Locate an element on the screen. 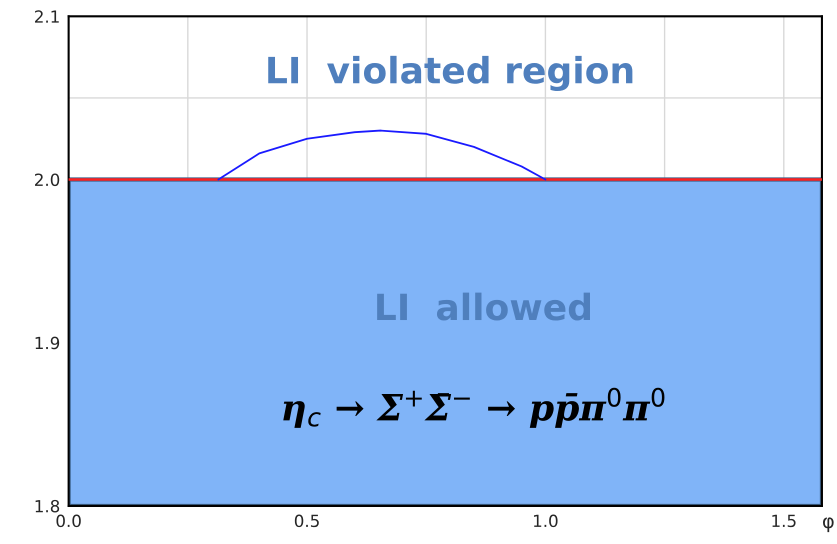  text: η$_{c}$ → Σ$^{+}$Σ̄$^{−}$ → pp̄π$^{0}$π$^{0}$ is located at coordinates (473, 408).